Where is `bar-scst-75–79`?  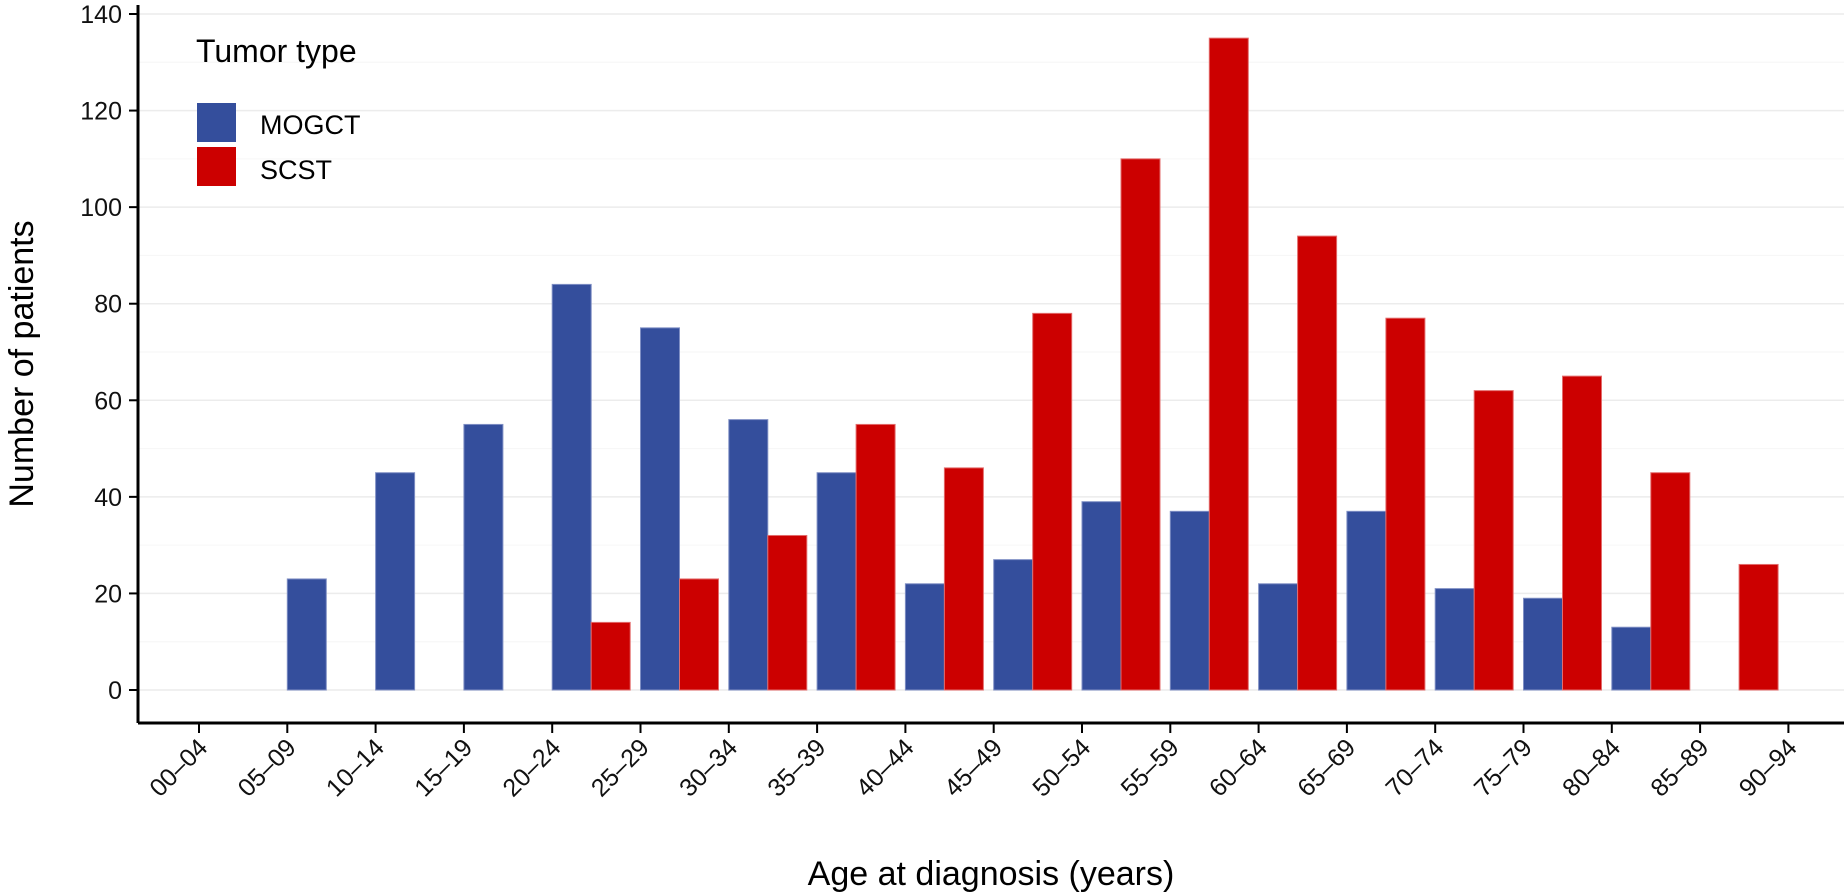 bar-scst-75–79 is located at coordinates (1582, 533).